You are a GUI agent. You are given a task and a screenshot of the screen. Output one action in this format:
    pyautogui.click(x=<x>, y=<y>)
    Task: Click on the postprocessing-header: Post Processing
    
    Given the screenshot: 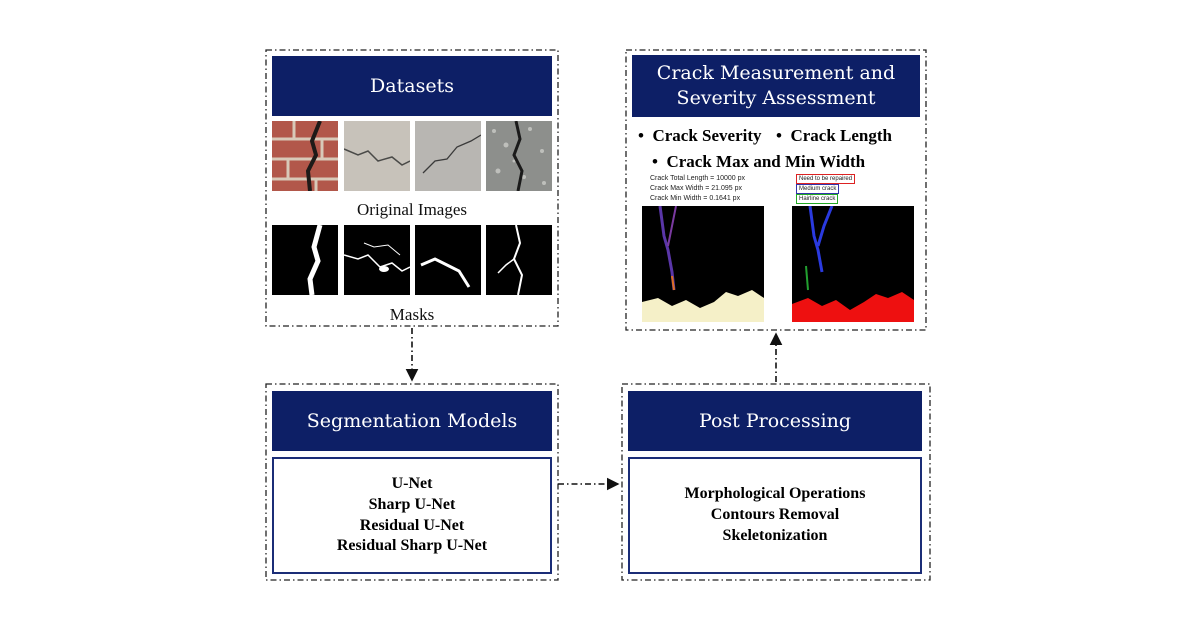 What is the action you would take?
    pyautogui.click(x=775, y=421)
    